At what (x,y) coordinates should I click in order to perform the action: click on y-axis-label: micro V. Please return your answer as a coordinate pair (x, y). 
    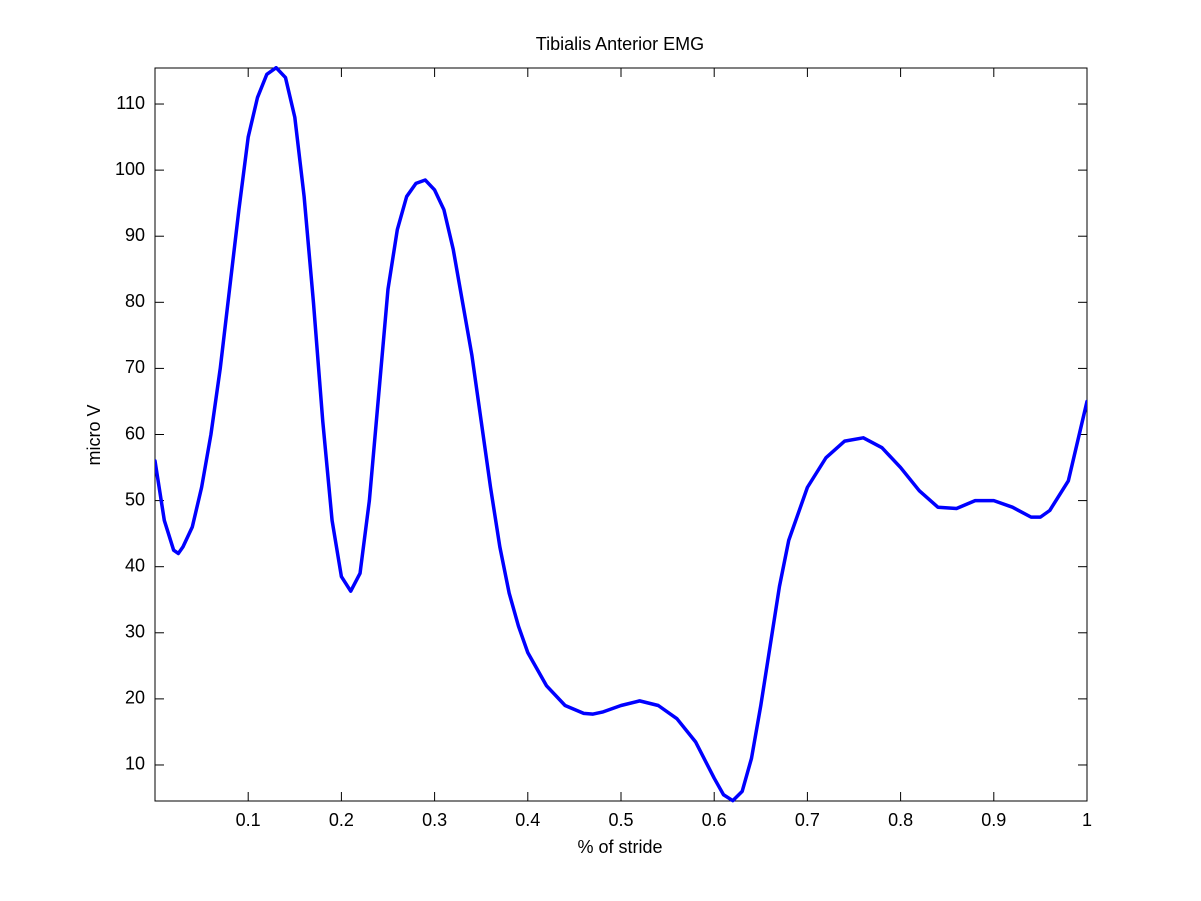
    Looking at the image, I should click on (94, 434).